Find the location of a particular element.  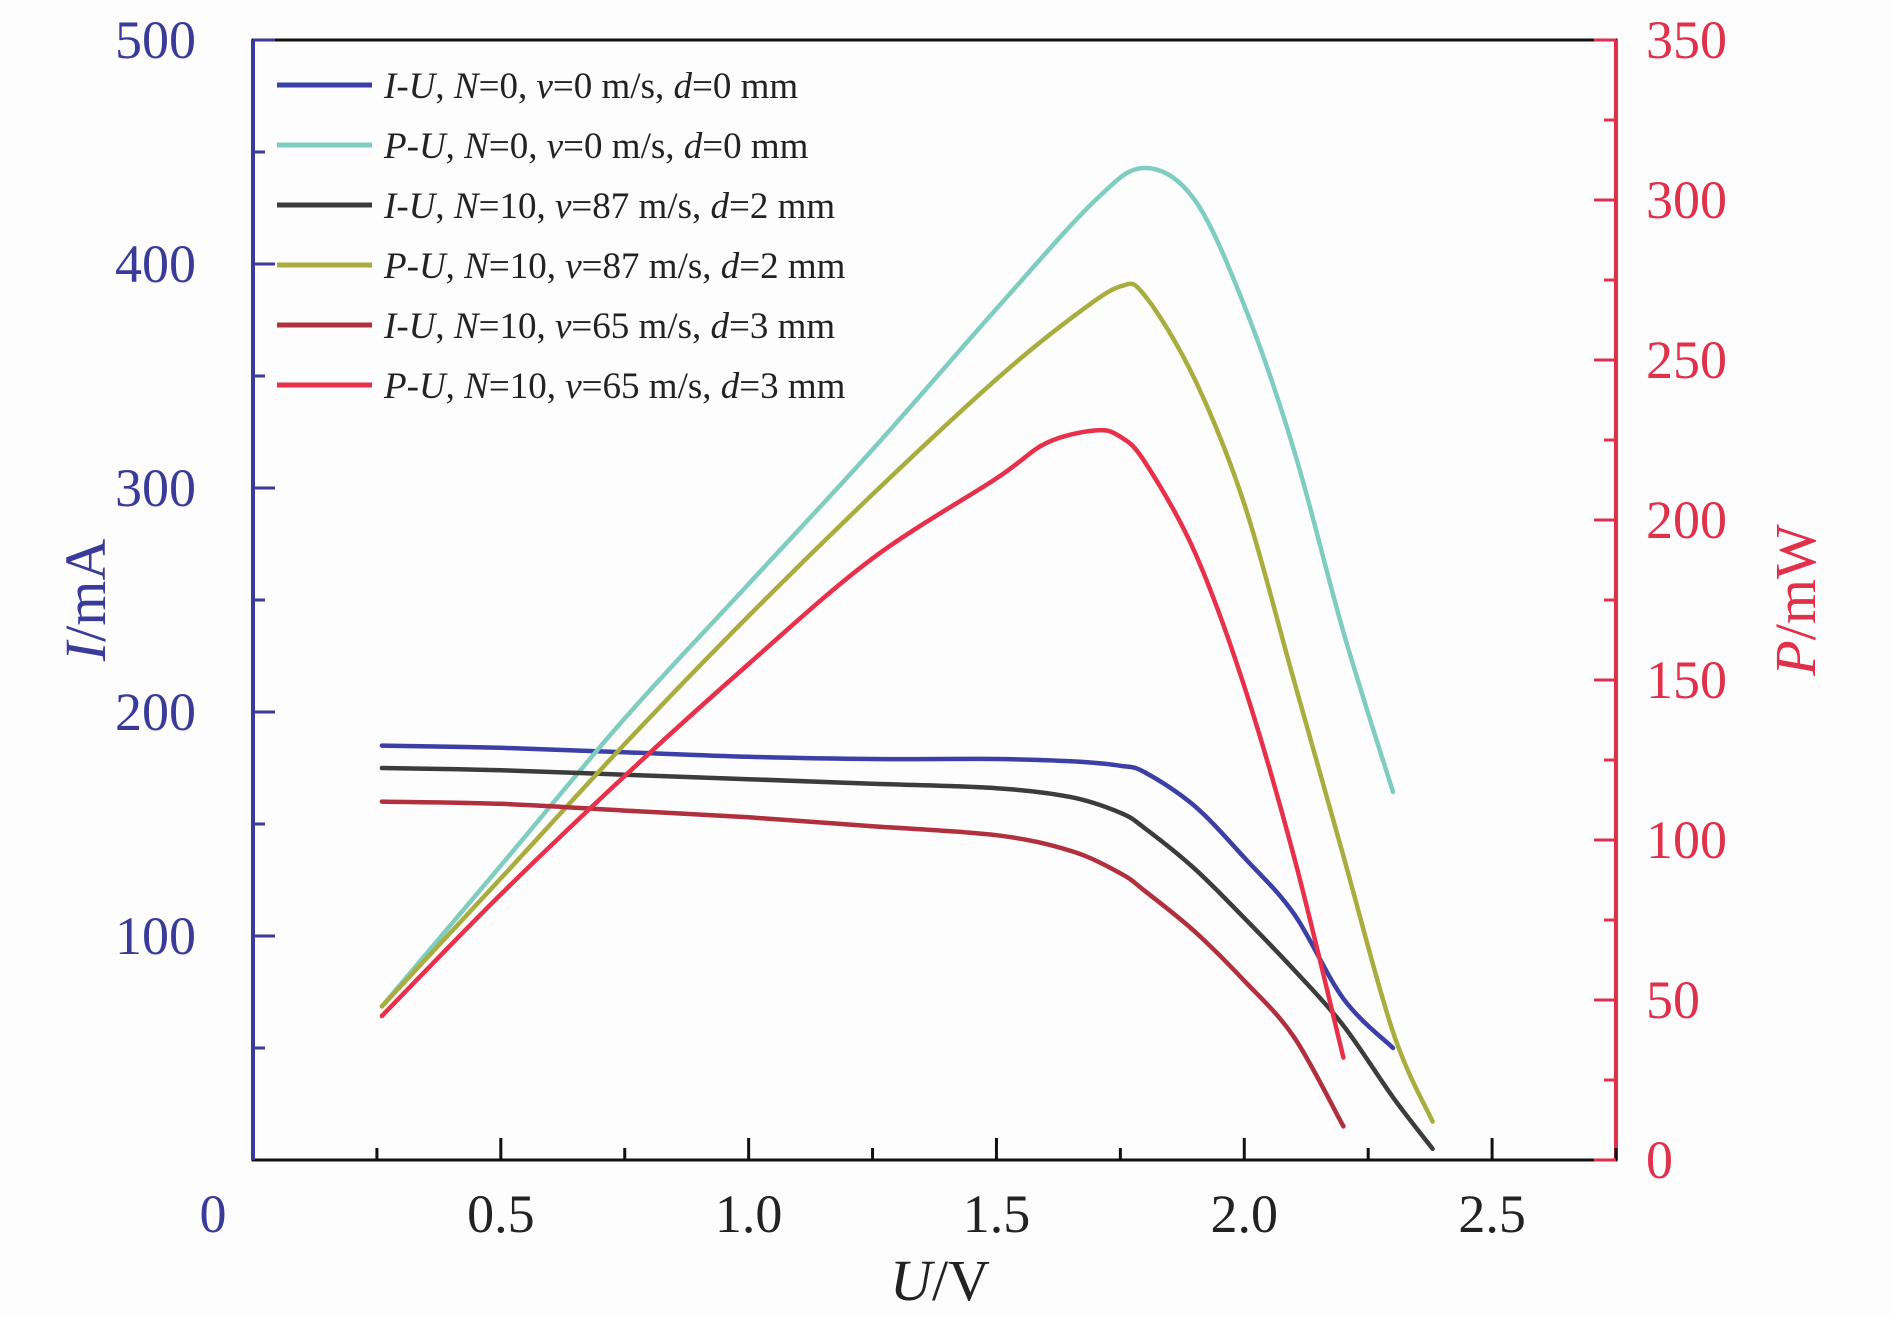

legend-entry: P-U, N=10, v=65 m/s, d=3 mm is located at coordinates (561, 386).